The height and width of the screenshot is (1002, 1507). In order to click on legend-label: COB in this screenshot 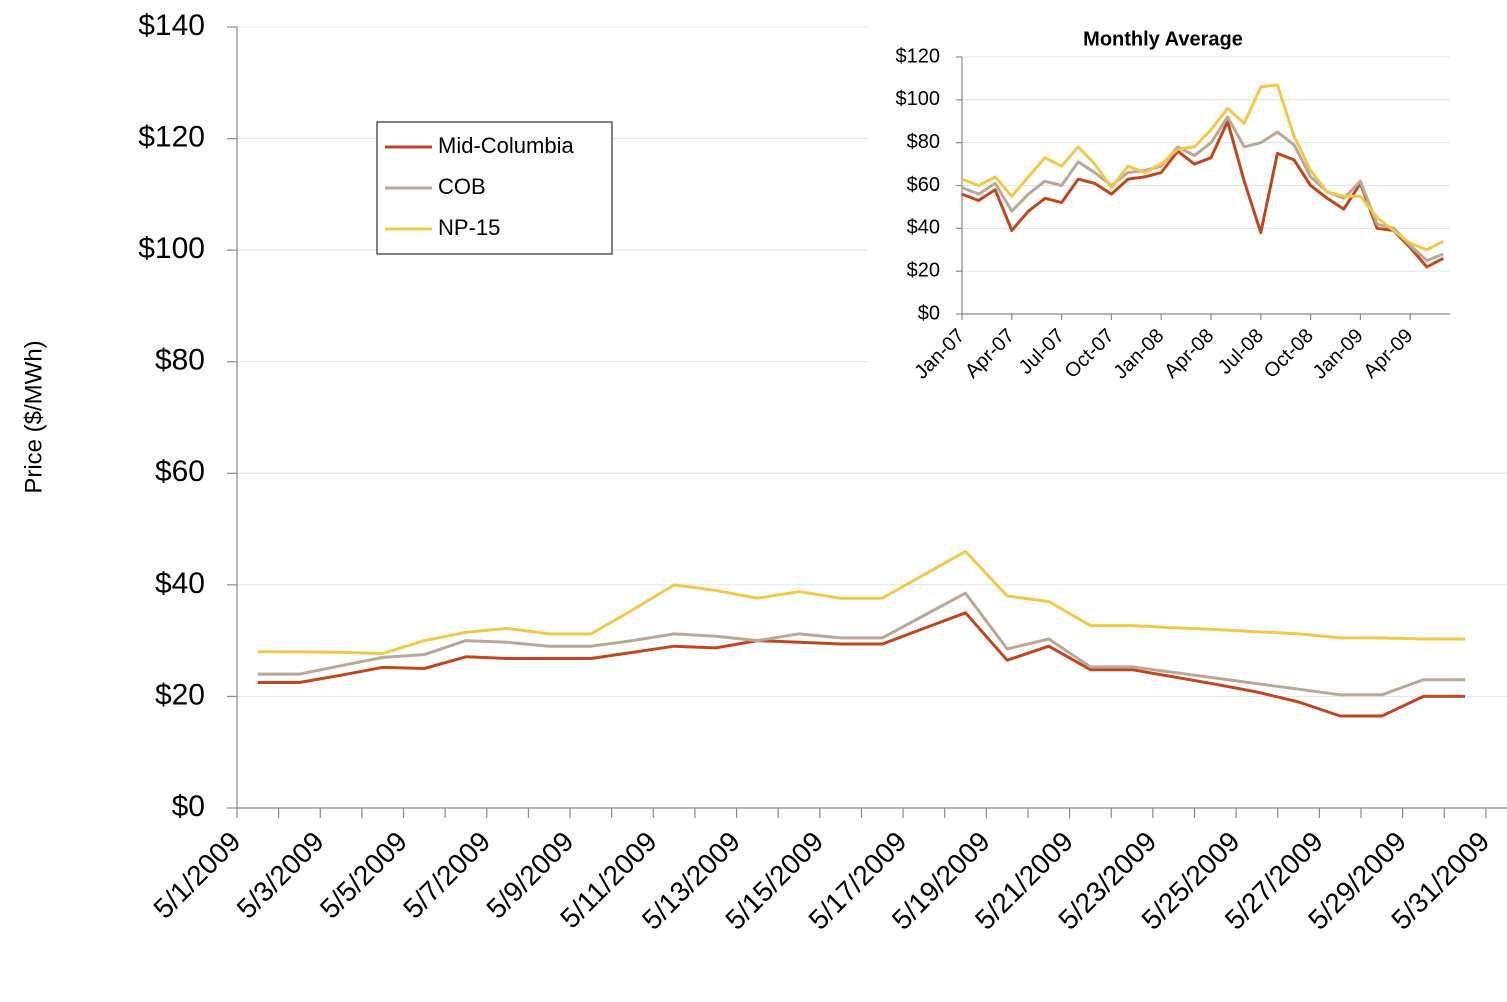, I will do `click(462, 186)`.